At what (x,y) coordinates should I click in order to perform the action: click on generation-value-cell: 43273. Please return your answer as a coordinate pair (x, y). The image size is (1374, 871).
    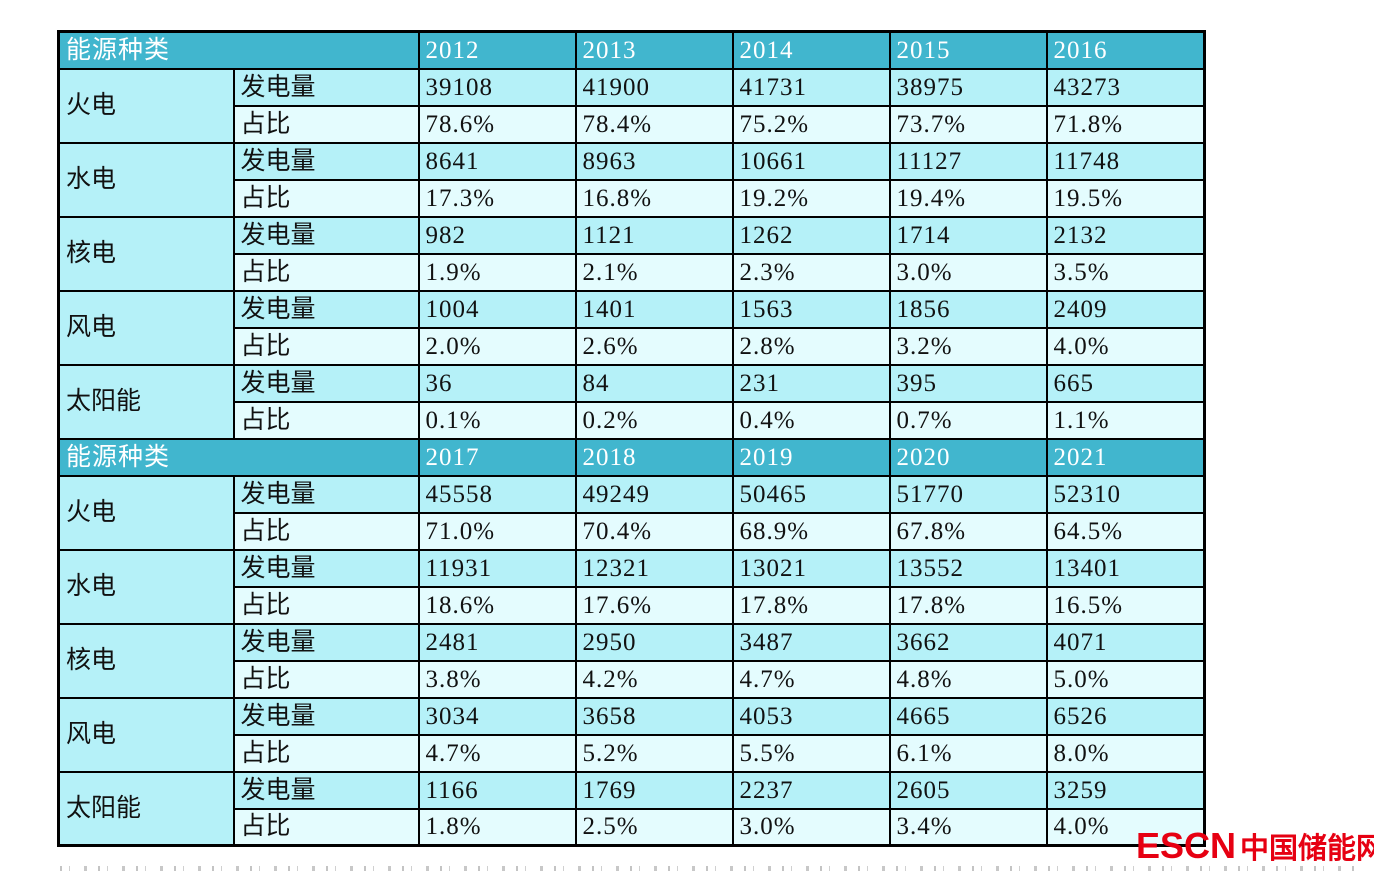
    Looking at the image, I should click on (1125, 87).